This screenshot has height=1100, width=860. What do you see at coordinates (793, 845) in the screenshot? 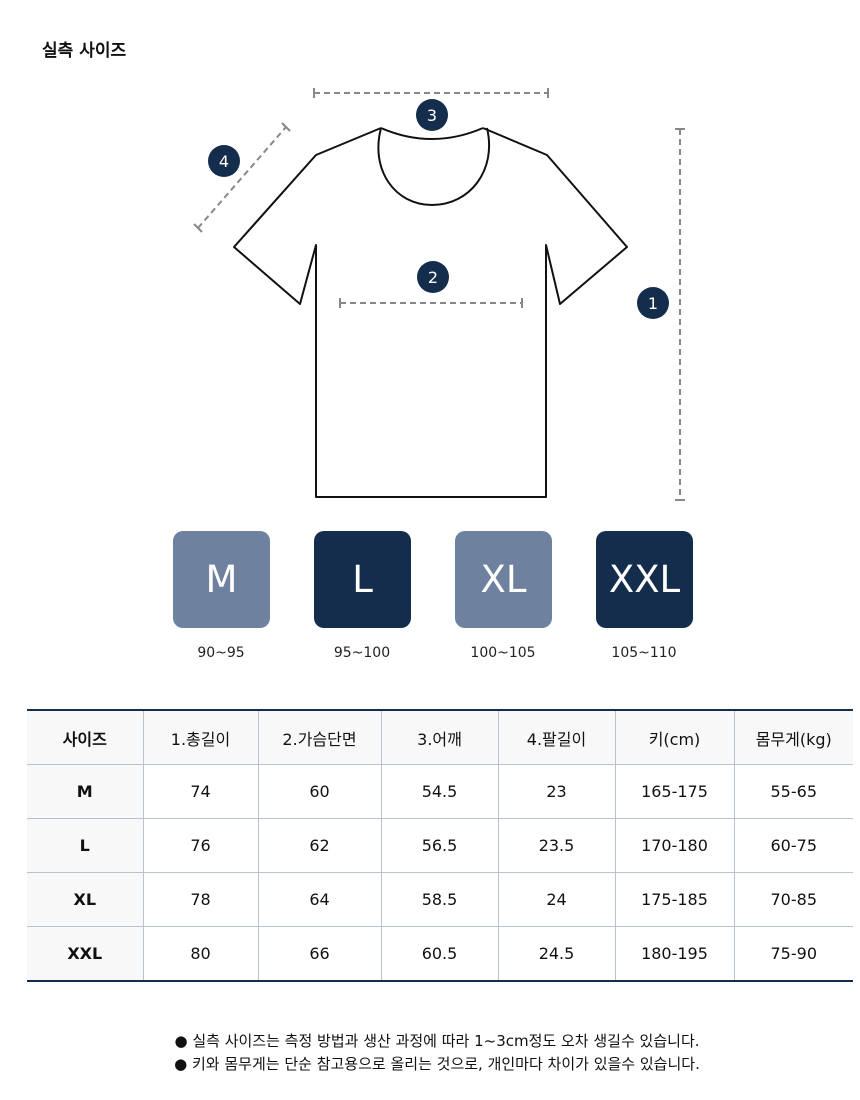
I see `table-cell: 60-75` at bounding box center [793, 845].